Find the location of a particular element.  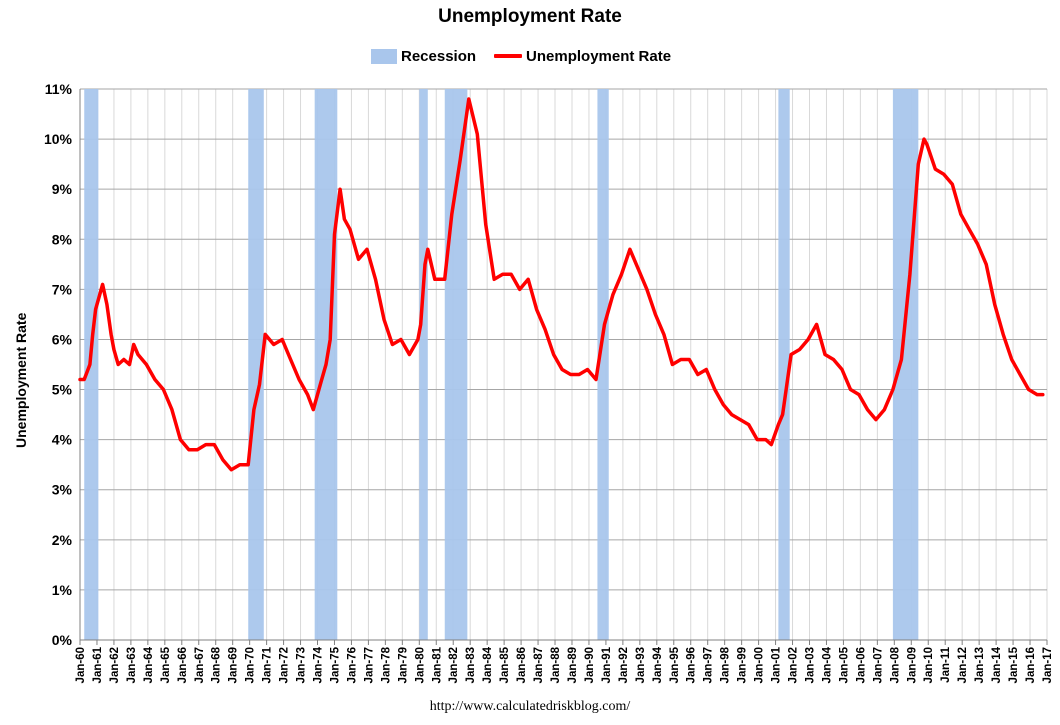

source-url: http://www.calculatedriskblog.com/ is located at coordinates (530, 706).